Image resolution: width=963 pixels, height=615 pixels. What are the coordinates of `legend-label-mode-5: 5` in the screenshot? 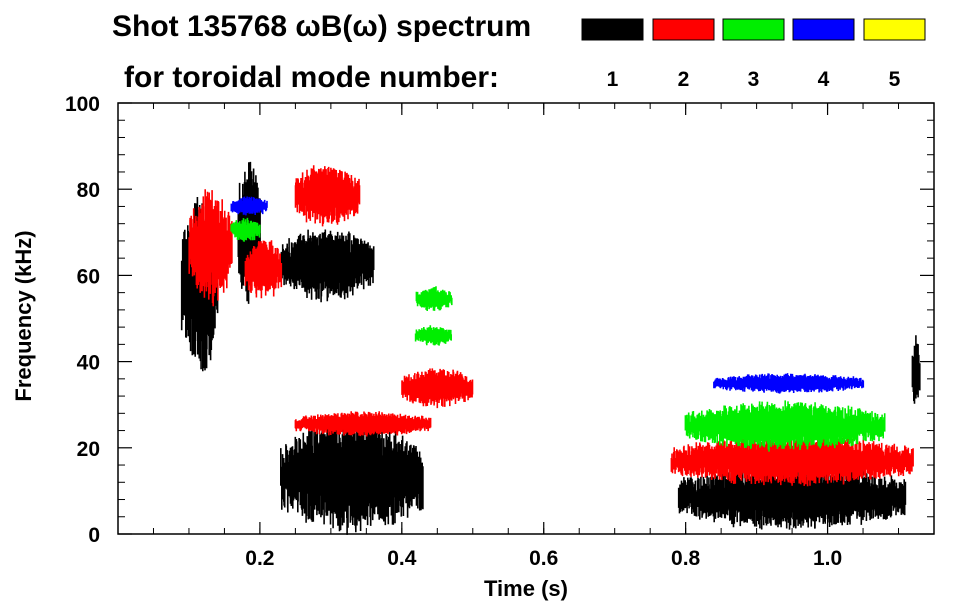 It's located at (895, 79).